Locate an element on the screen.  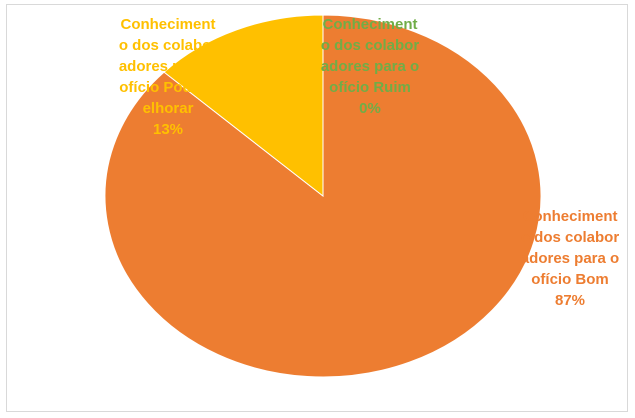
pie-slice is located at coordinates (243, 106).